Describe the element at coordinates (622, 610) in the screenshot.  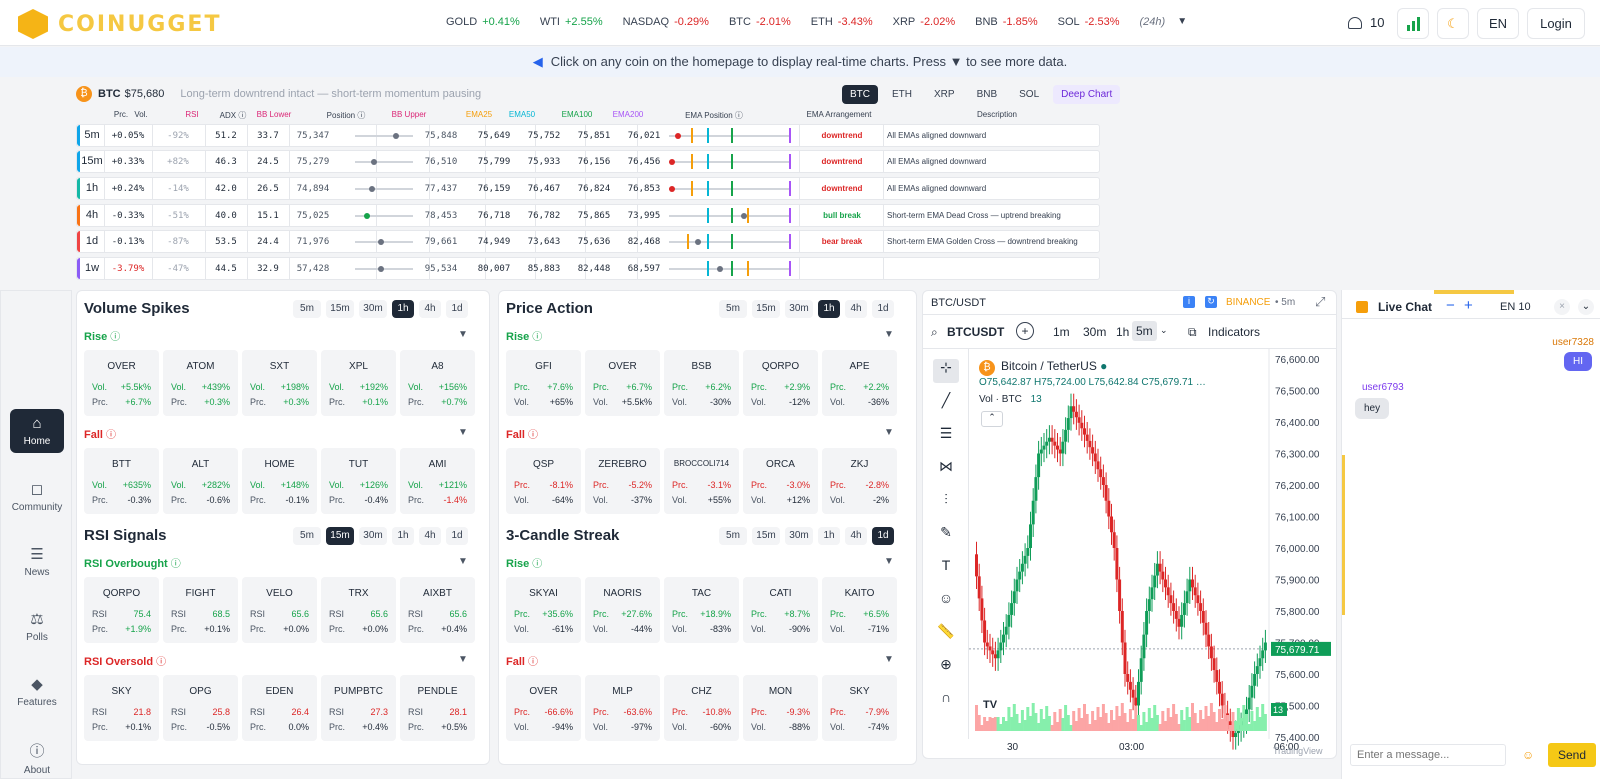
I see `coin-tile: NAORIS Prc. +27.6% Vol. -44%` at that location.